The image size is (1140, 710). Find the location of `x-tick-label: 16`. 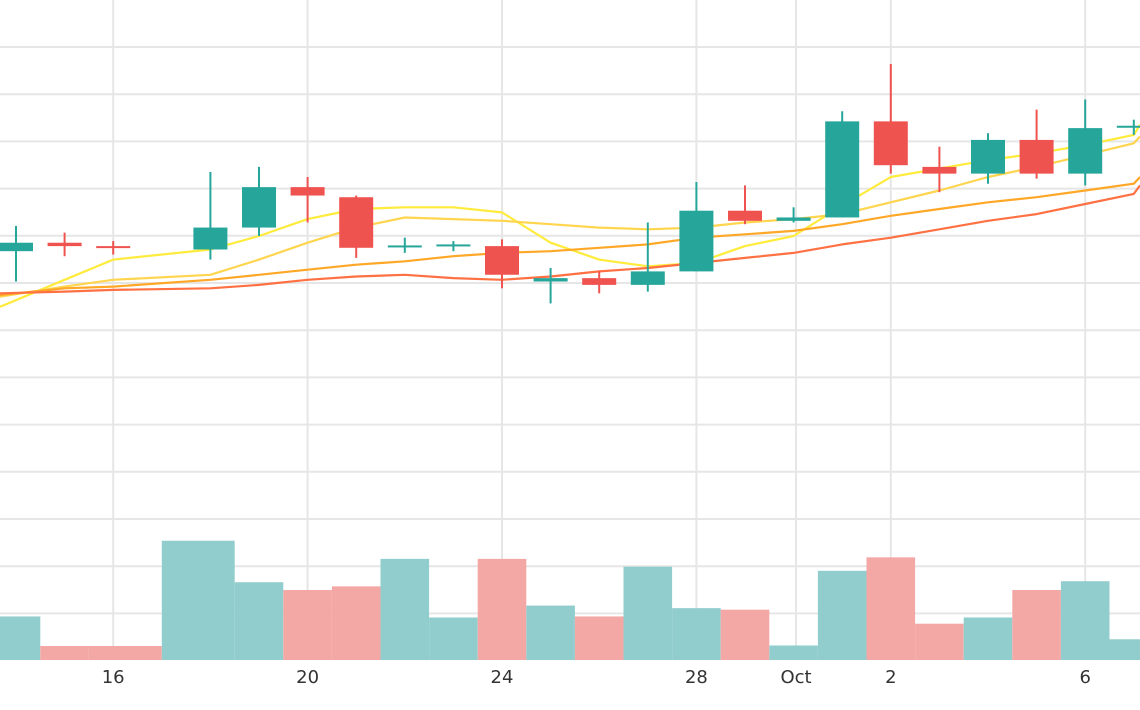

x-tick-label: 16 is located at coordinates (113, 677).